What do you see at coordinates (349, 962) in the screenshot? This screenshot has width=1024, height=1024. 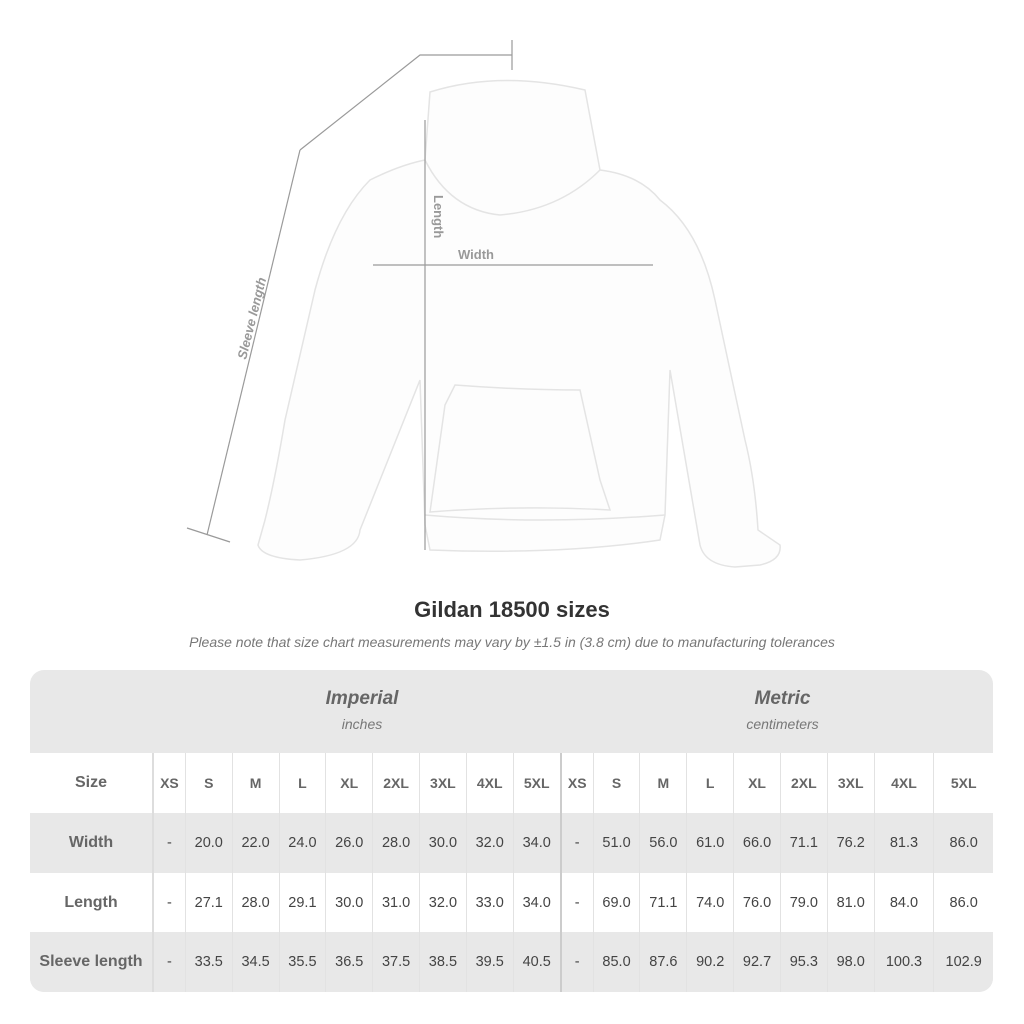 I see `imperial-value-cell: 36.5` at bounding box center [349, 962].